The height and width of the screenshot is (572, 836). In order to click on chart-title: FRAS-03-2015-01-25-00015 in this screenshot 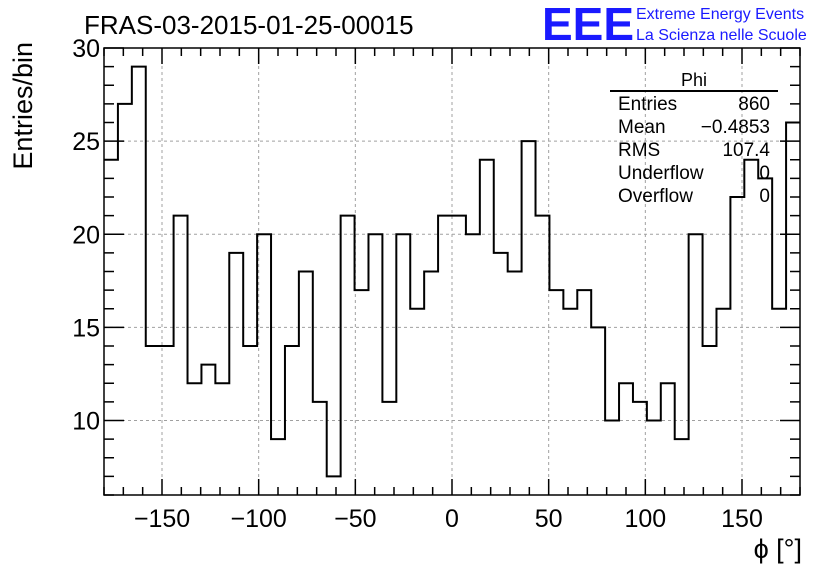, I will do `click(249, 25)`.